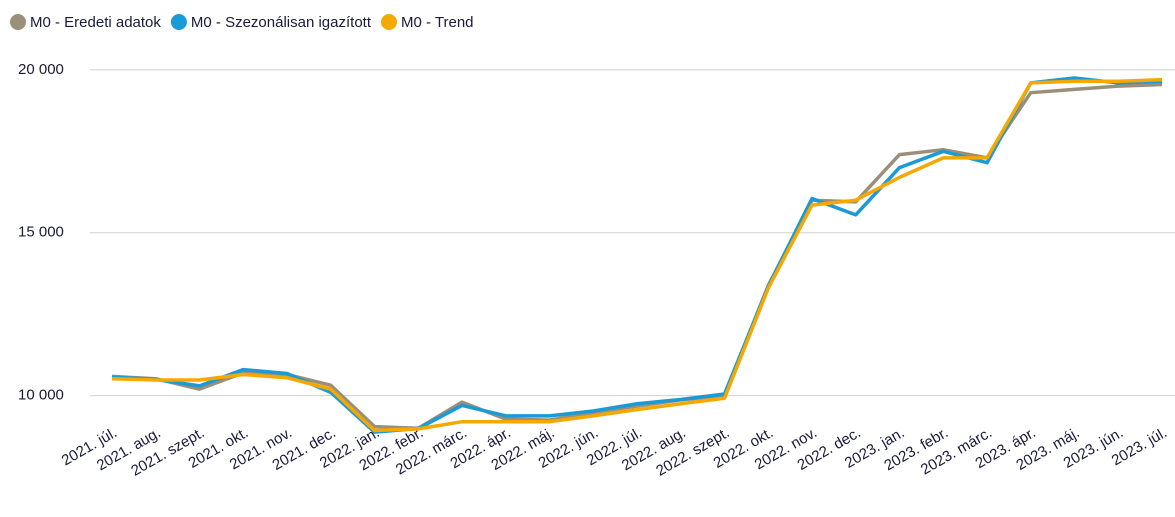 The width and height of the screenshot is (1175, 517). Describe the element at coordinates (41, 395) in the screenshot. I see `y-tick-label: 10 000` at that location.